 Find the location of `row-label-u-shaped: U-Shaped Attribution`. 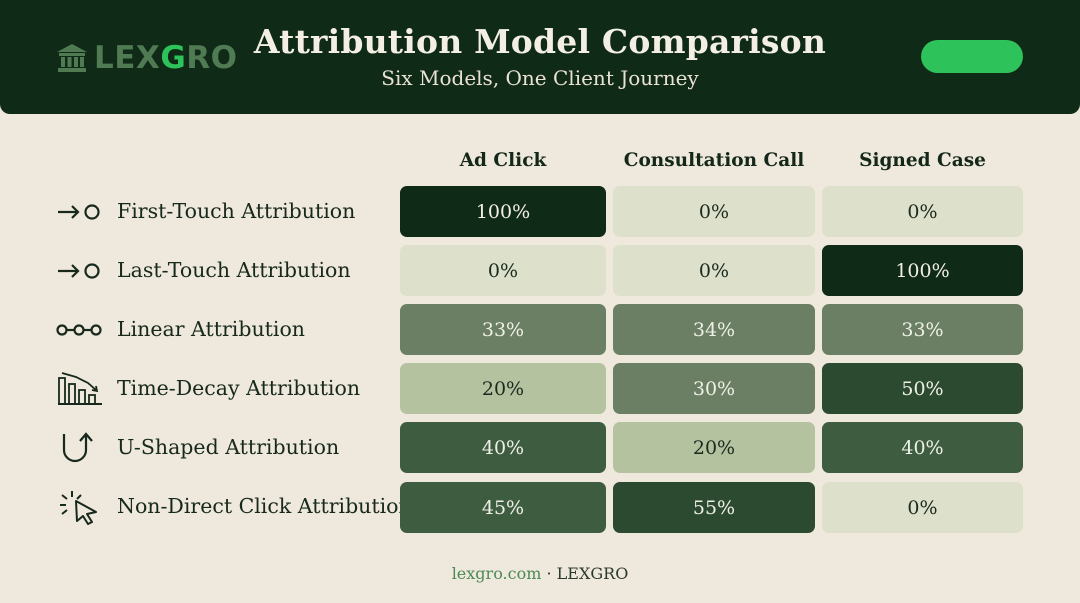

row-label-u-shaped: U-Shaped Attribution is located at coordinates (228, 447).